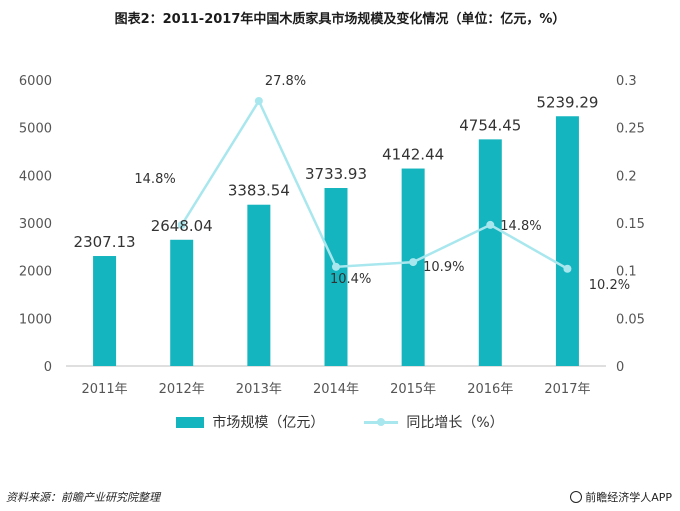 This screenshot has width=680, height=511. What do you see at coordinates (490, 389) in the screenshot?
I see `x-tick-label: 2016年` at bounding box center [490, 389].